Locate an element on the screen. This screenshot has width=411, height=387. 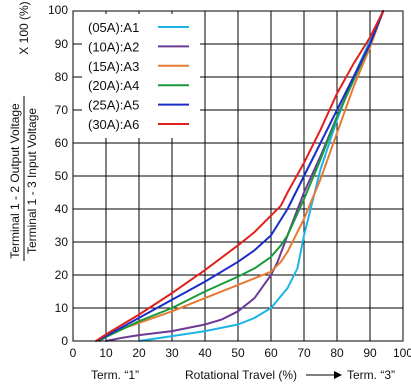
y-tick-label: 90 is located at coordinates (62, 44).